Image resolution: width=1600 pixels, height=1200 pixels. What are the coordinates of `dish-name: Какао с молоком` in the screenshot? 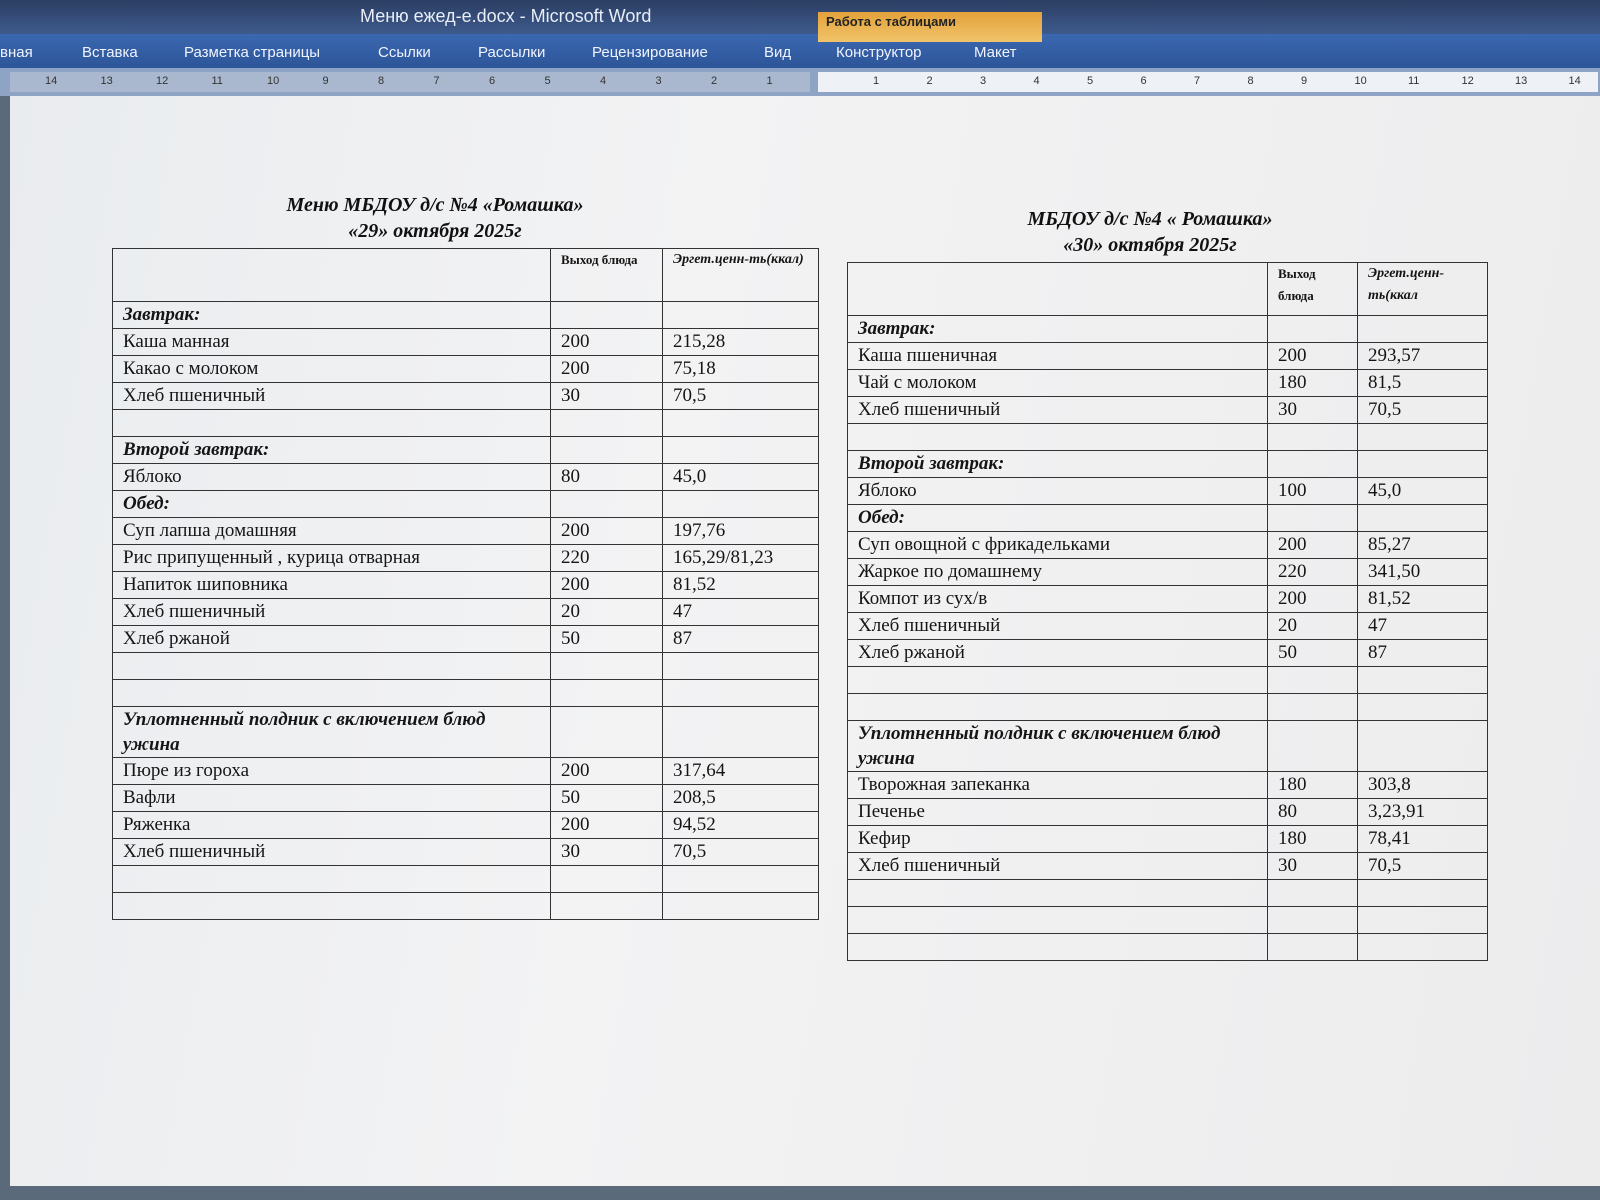 It's located at (331, 369).